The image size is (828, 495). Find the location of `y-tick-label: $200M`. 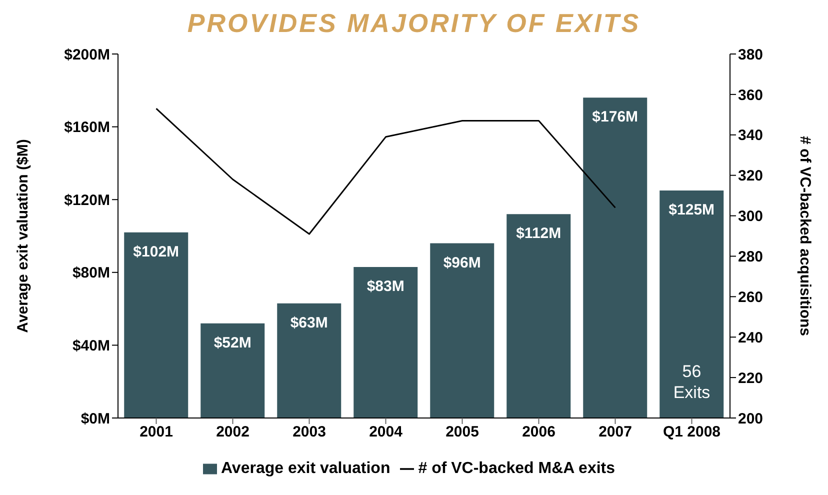

y-tick-label: $200M is located at coordinates (87, 55).